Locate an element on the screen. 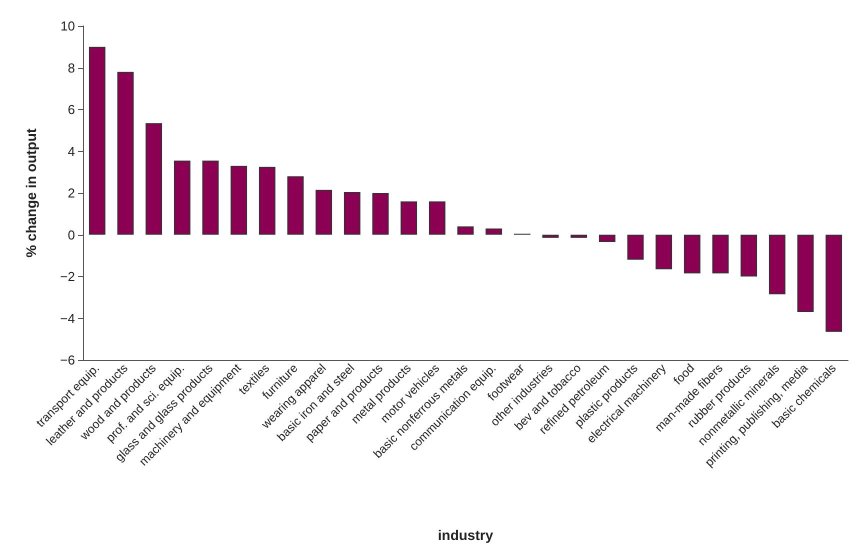  y-tick-label: −2 is located at coordinates (67, 276).